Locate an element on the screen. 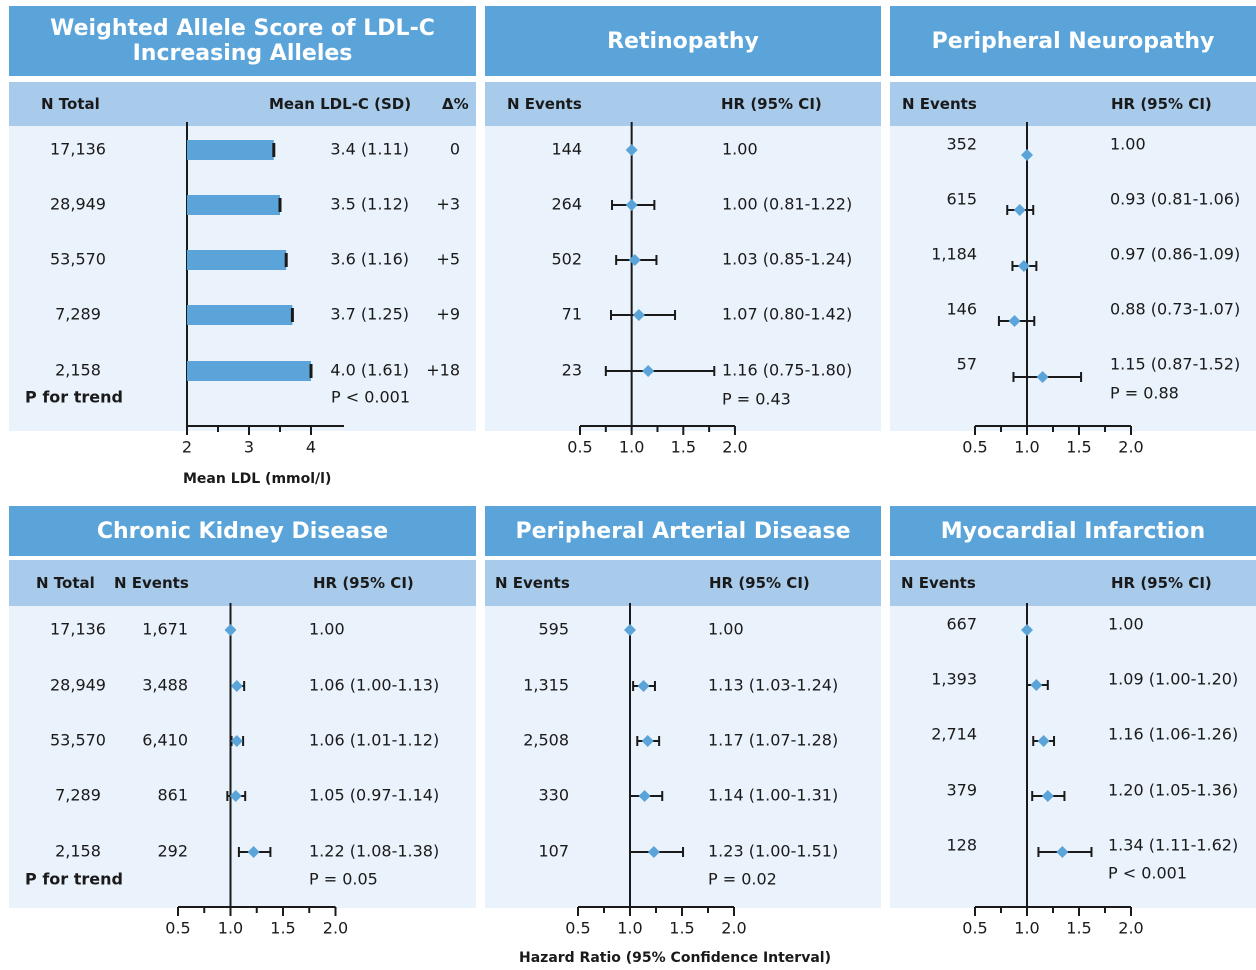 The height and width of the screenshot is (970, 1256). delta-pct-value: +9 is located at coordinates (448, 314).